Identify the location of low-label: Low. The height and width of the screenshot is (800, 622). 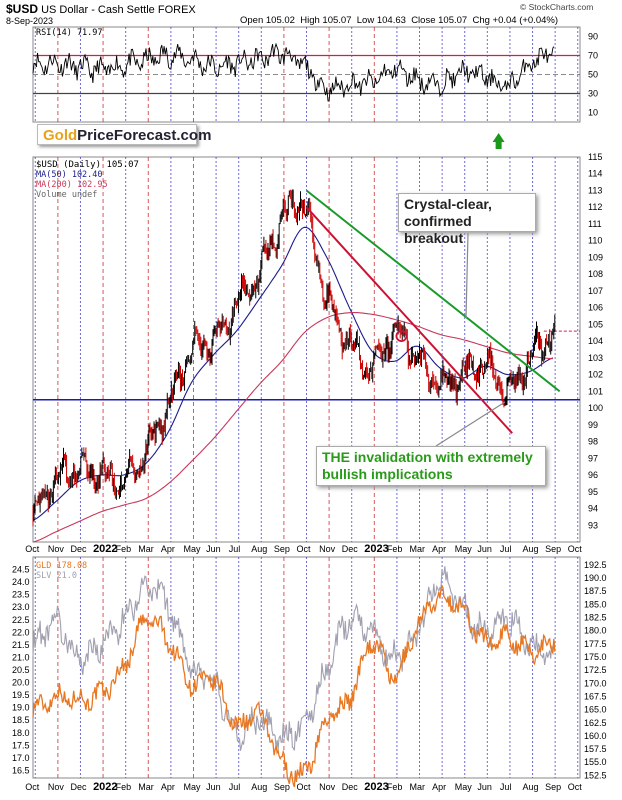
(365, 20).